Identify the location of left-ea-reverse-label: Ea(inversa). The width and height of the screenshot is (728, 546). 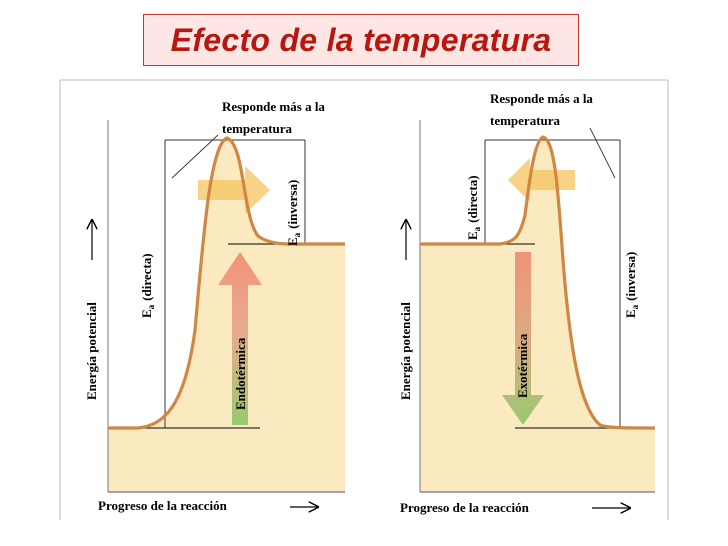
(293, 213).